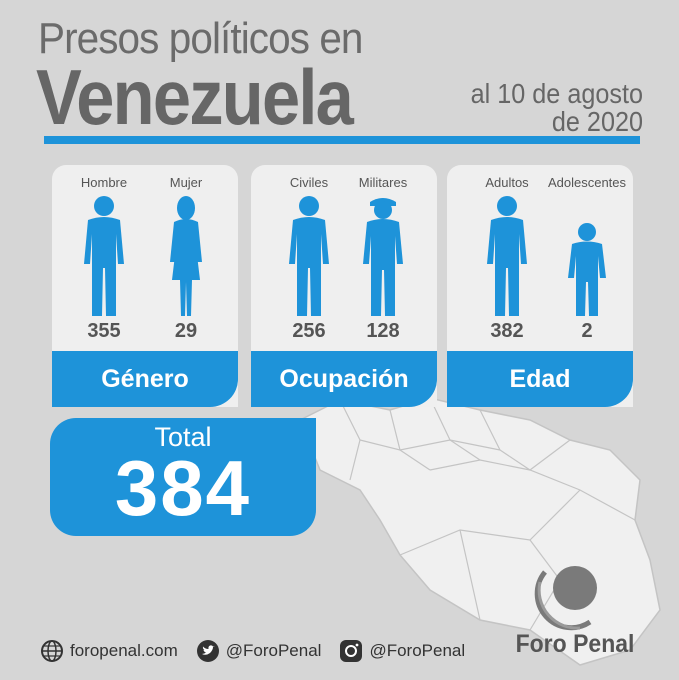 This screenshot has width=679, height=680. I want to click on card-ocupacion: Civiles 256 Militares 128 Ocupación, so click(344, 286).